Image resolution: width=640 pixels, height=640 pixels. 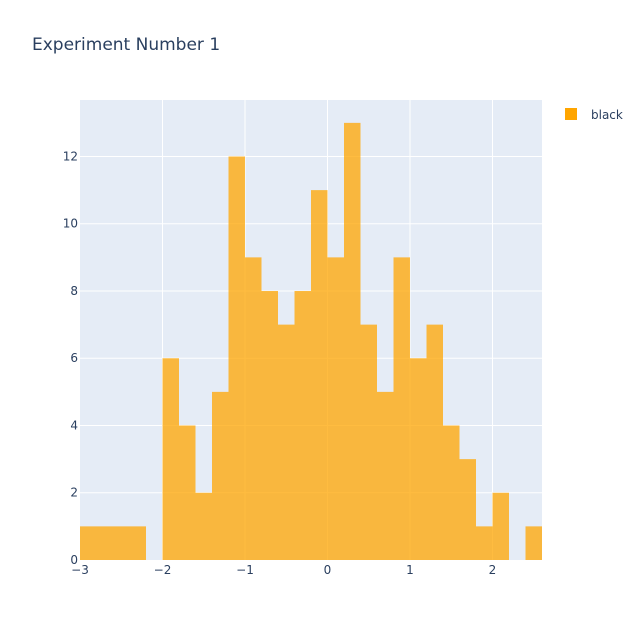 I want to click on y-tick-label: 0, so click(x=74, y=560).